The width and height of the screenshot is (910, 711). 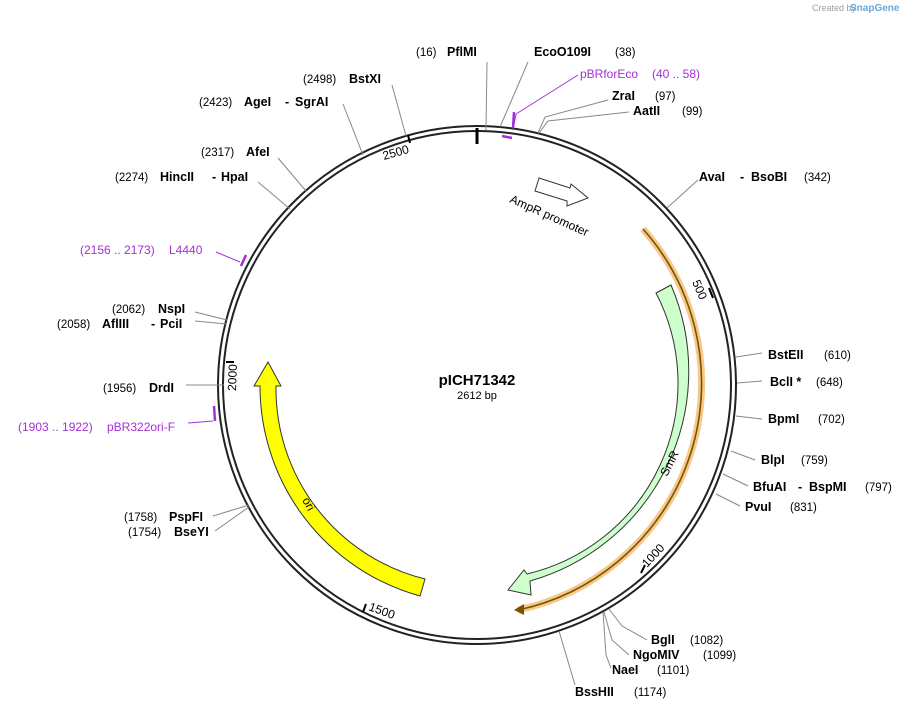 What do you see at coordinates (803, 508) in the screenshot?
I see `site-pvui-pos: (831)` at bounding box center [803, 508].